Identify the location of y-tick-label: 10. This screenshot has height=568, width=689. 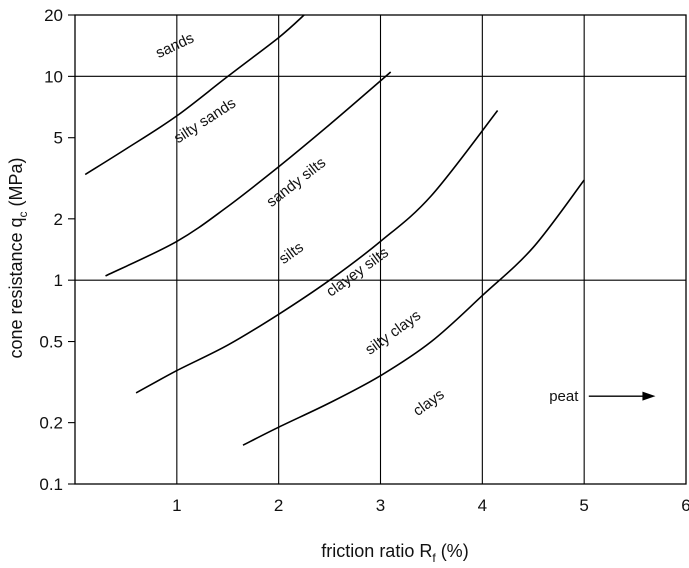
(53, 76).